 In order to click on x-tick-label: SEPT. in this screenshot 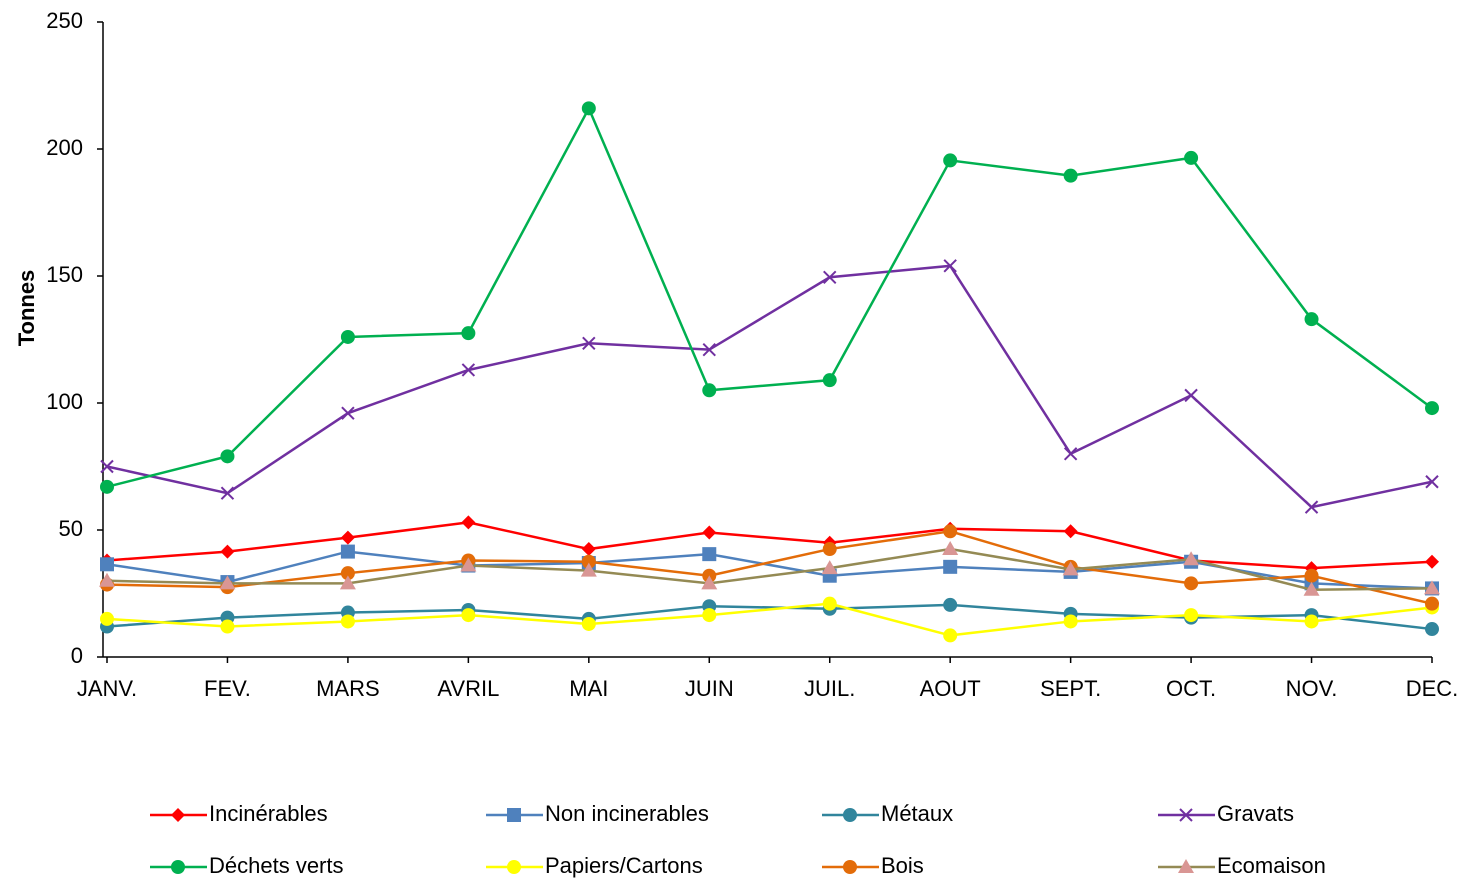, I will do `click(1070, 688)`.